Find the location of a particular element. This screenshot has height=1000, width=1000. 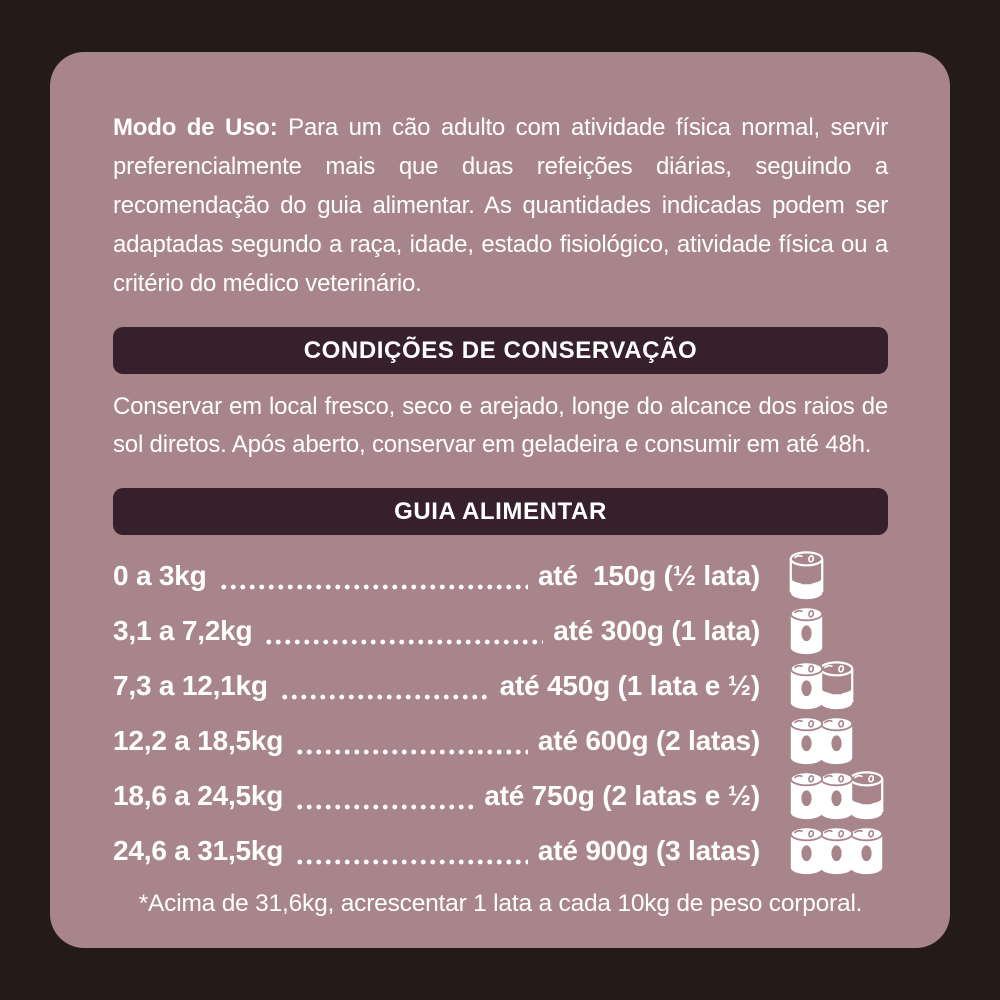

conservation-title: CONDIÇÕES DE CONSERVAÇÃO is located at coordinates (500, 350).